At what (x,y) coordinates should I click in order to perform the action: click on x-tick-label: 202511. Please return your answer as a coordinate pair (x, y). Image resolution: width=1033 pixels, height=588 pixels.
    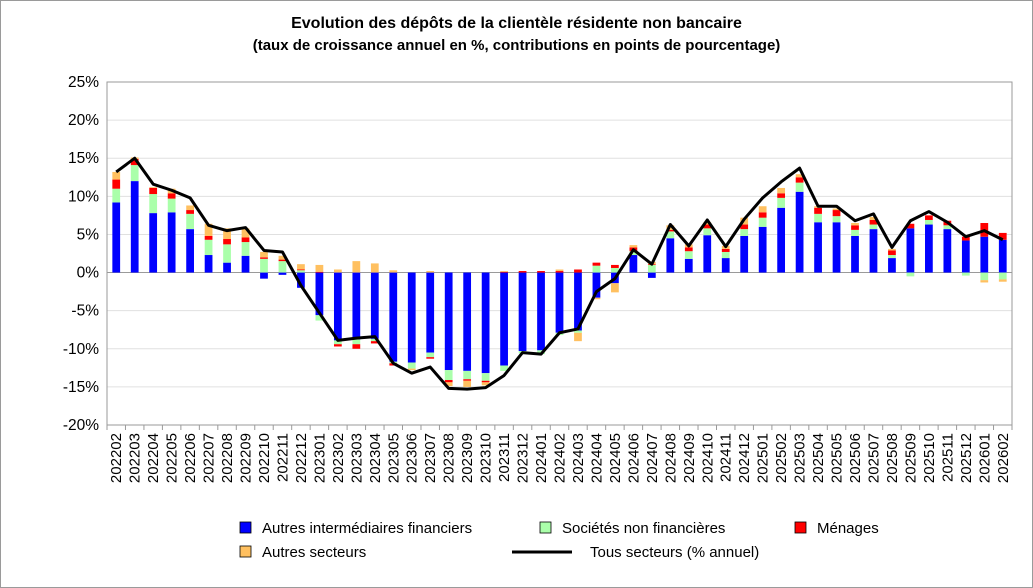
    Looking at the image, I should click on (947, 457).